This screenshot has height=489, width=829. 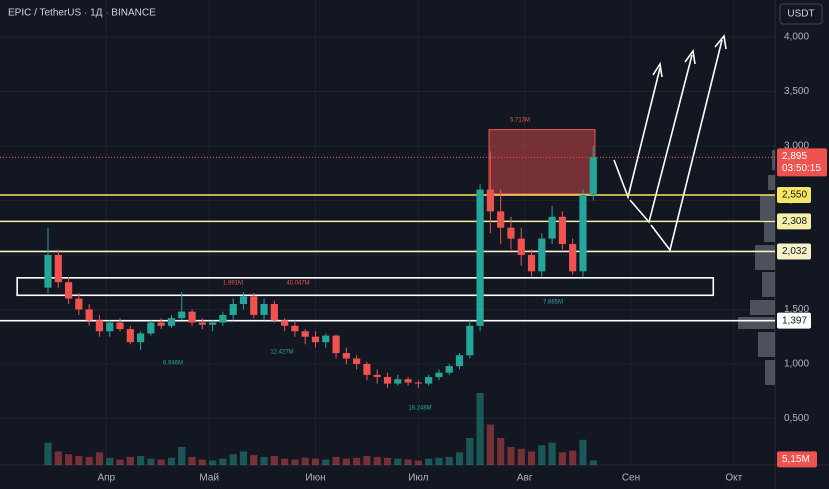 I want to click on x-tick-label: Май, so click(x=209, y=478).